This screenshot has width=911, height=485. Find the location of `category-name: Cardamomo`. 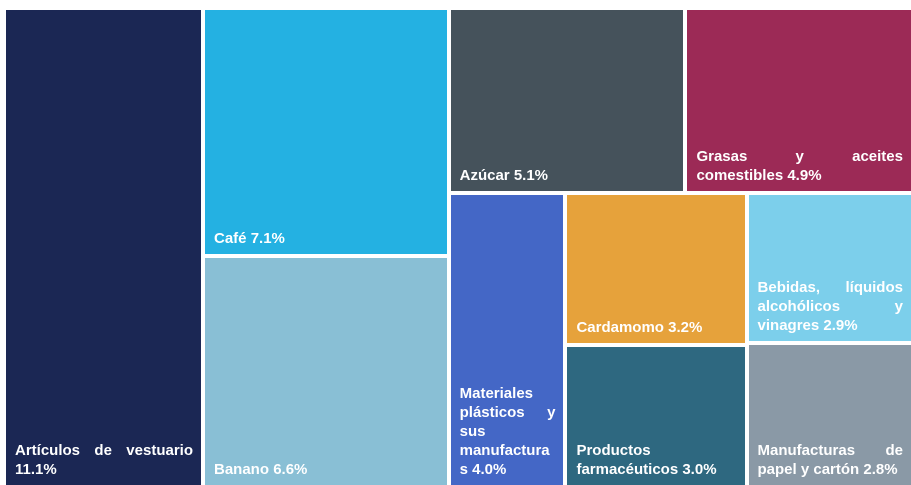

category-name: Cardamomo is located at coordinates (620, 327).